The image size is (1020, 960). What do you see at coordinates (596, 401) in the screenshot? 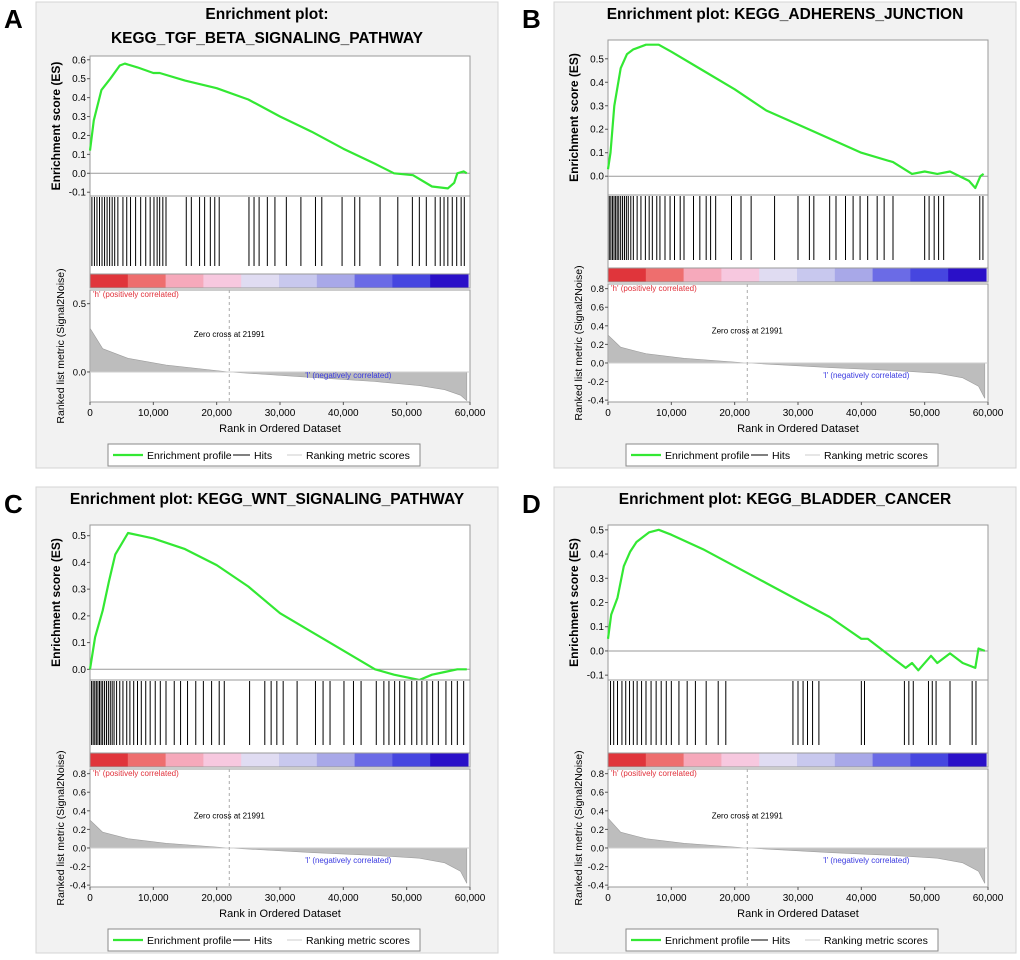
I see `metric-tick-label: -0.4` at bounding box center [596, 401].